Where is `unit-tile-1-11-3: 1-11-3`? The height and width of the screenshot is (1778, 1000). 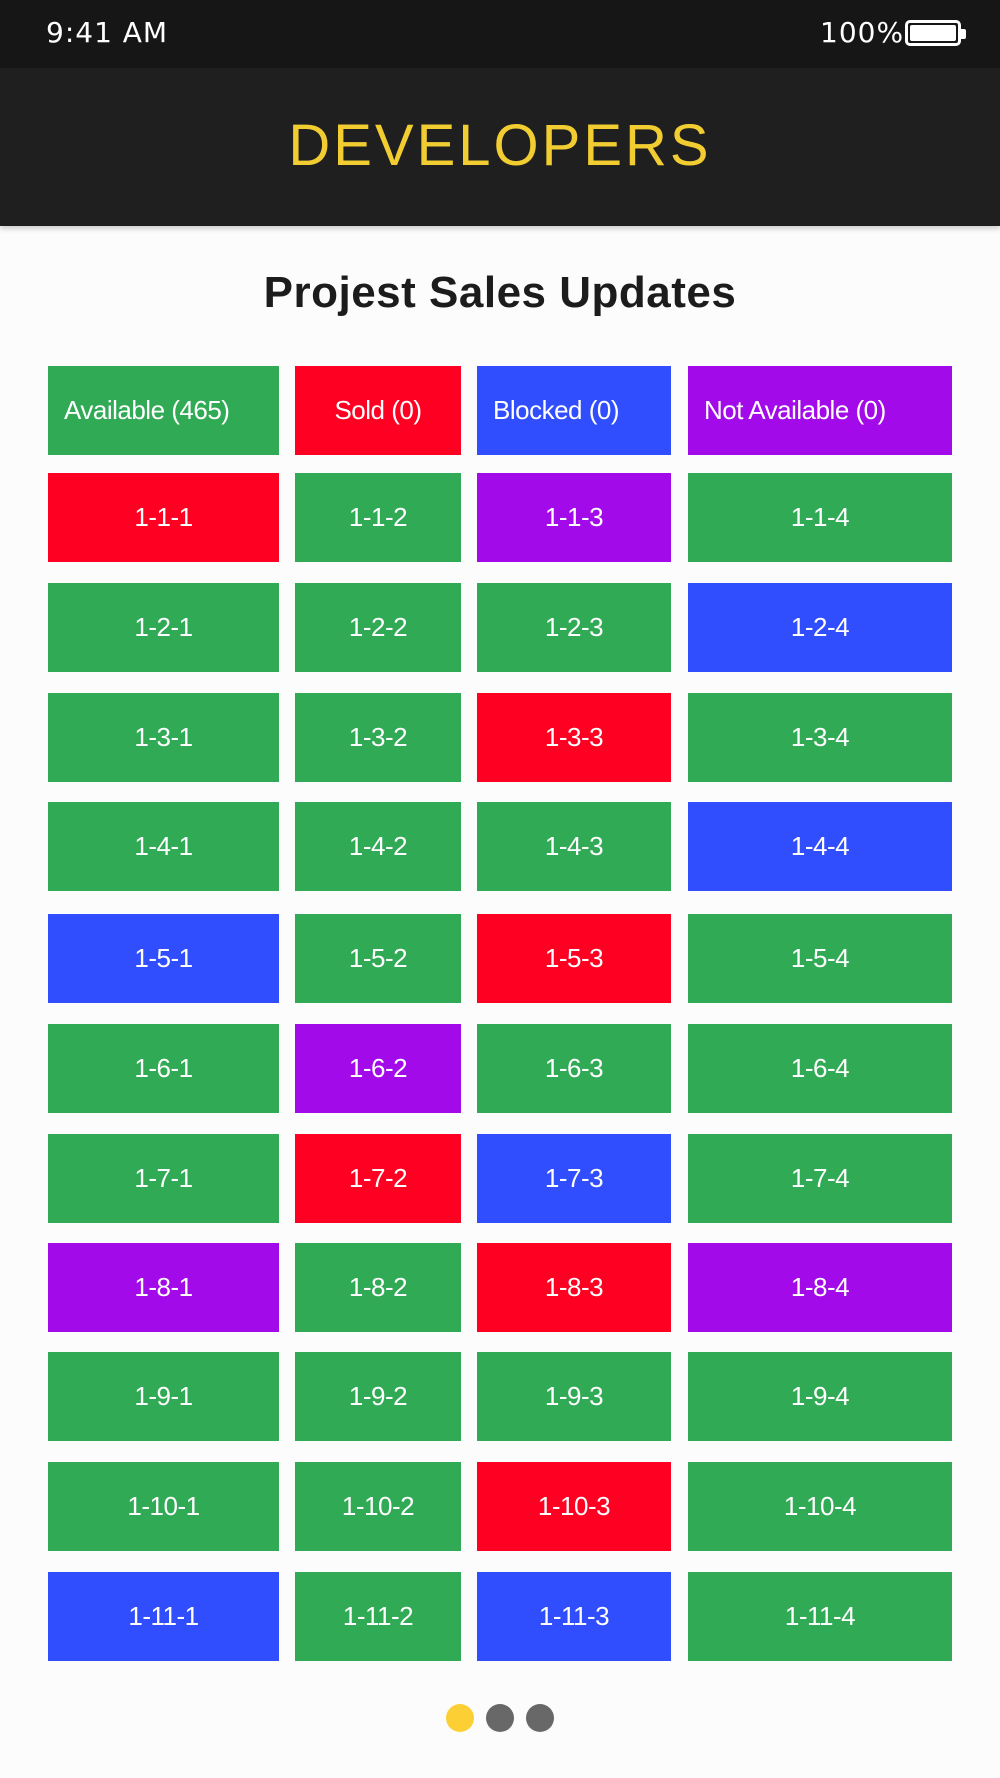
unit-tile-1-11-3: 1-11-3 is located at coordinates (574, 1616).